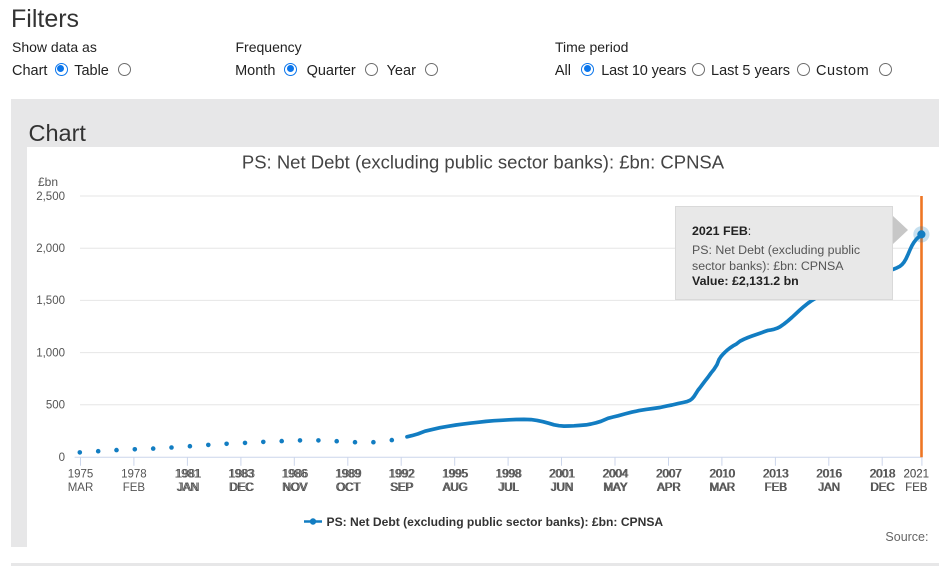 The image size is (950, 566). What do you see at coordinates (50, 353) in the screenshot?
I see `svg-text: 1,000` at bounding box center [50, 353].